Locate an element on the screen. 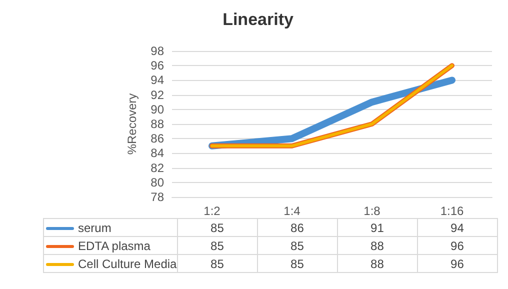  x-tick-label: 1:16 is located at coordinates (452, 211).